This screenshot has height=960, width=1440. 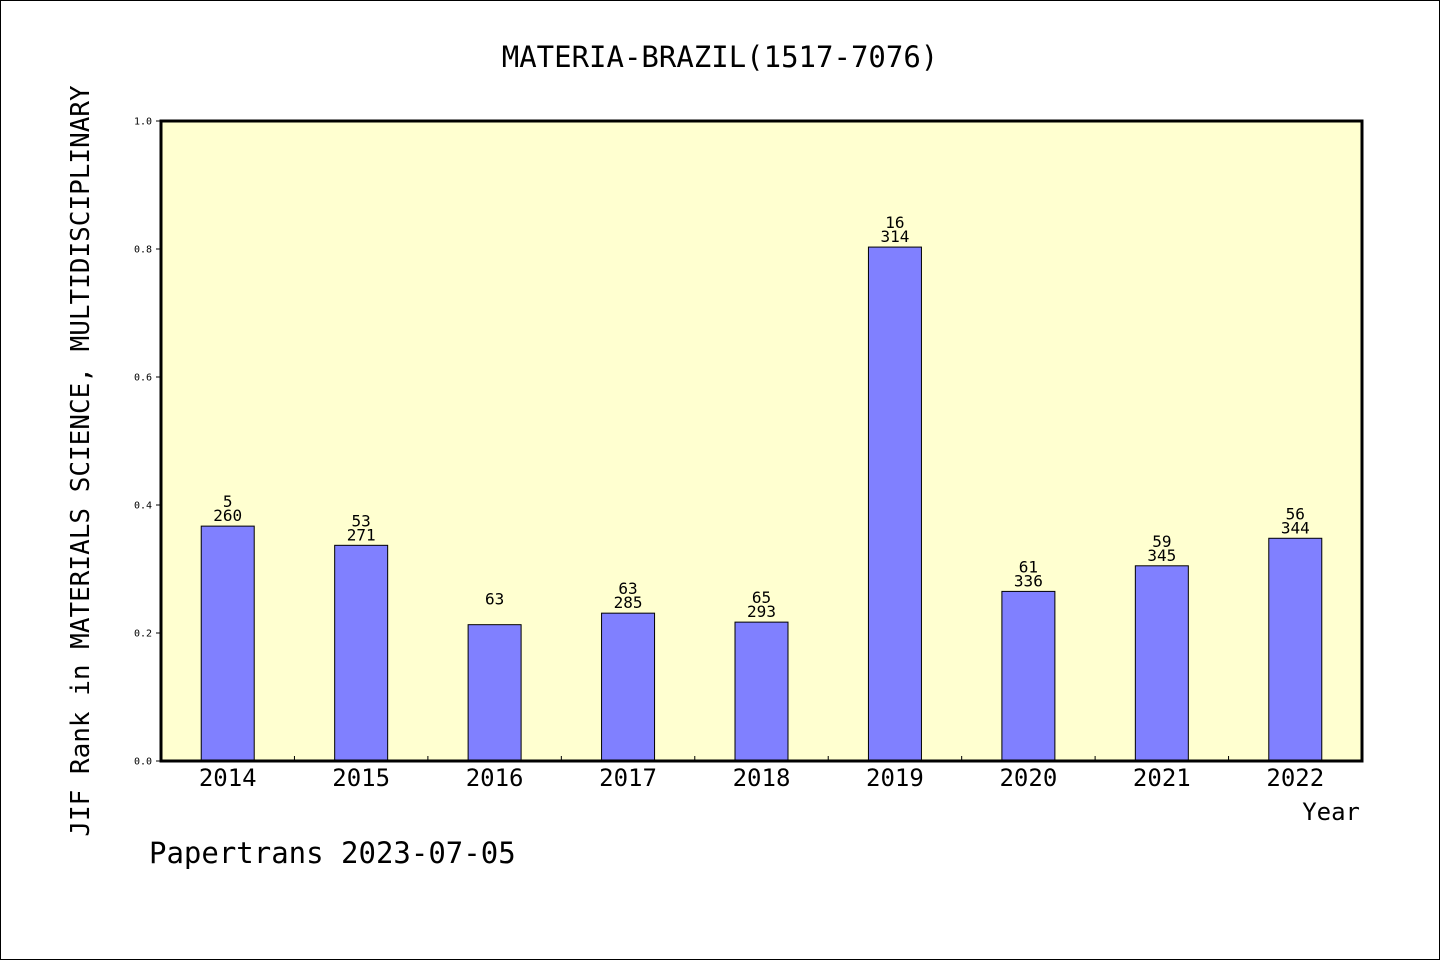 What do you see at coordinates (762, 778) in the screenshot?
I see `x-tick-label: 2018` at bounding box center [762, 778].